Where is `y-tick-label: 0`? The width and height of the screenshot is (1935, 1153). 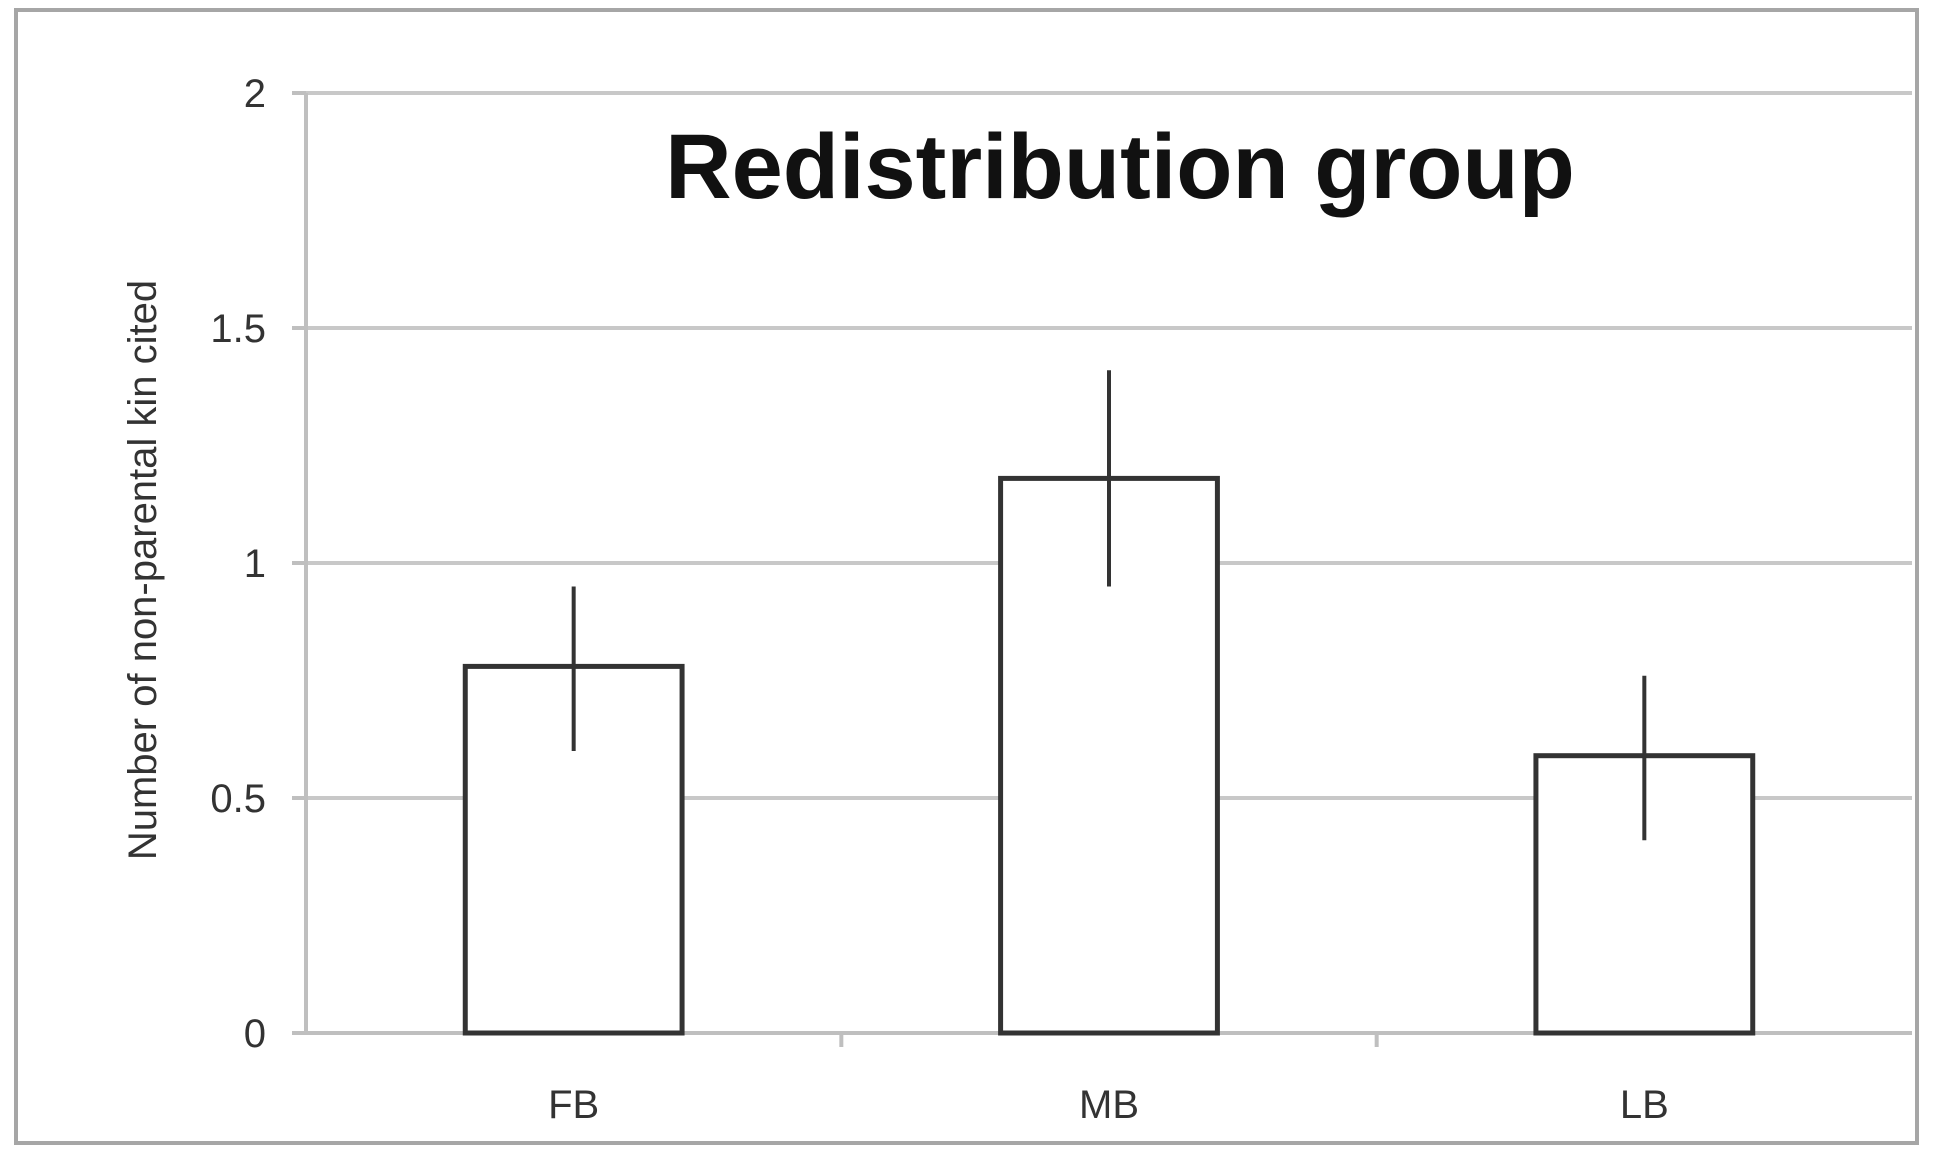
y-tick-label: 0 is located at coordinates (255, 1034).